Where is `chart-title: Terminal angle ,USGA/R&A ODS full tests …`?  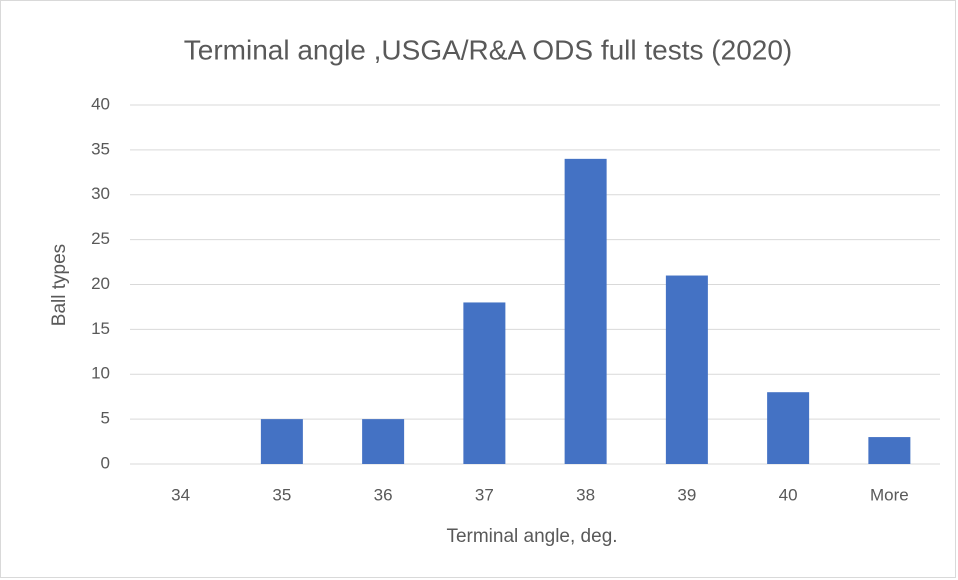 chart-title: Terminal angle ,USGA/R&A ODS full tests … is located at coordinates (488, 49).